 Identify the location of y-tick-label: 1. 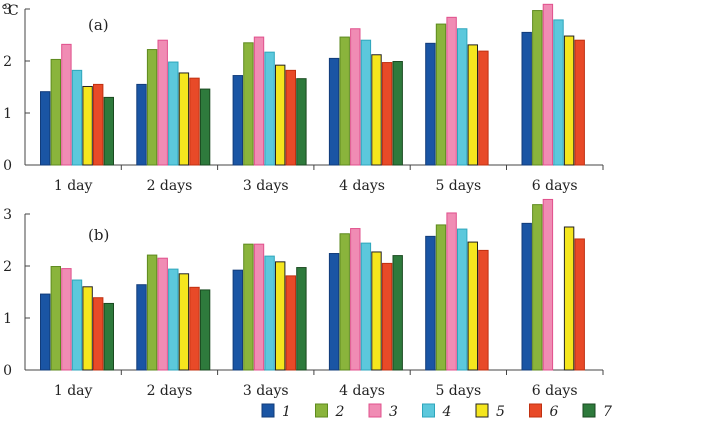
(7, 319).